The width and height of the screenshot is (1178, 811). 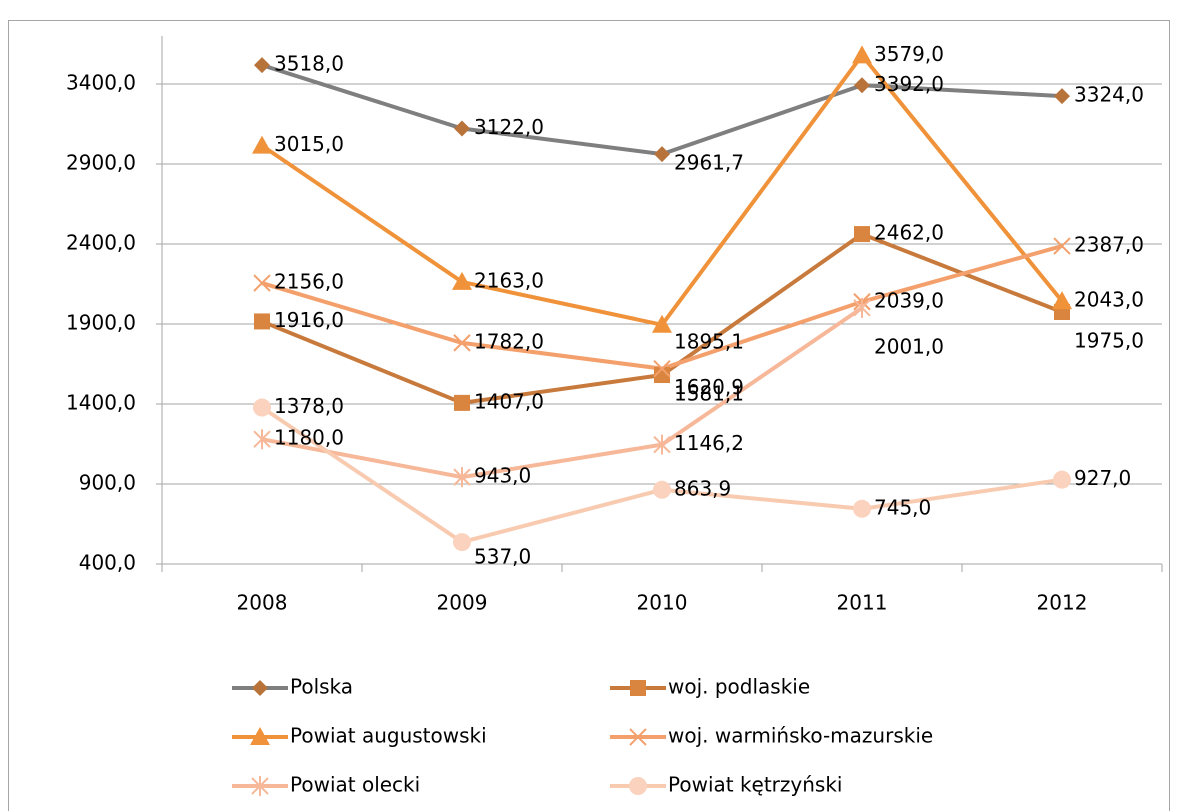 What do you see at coordinates (1102, 478) in the screenshot?
I see `data-label: 927,0` at bounding box center [1102, 478].